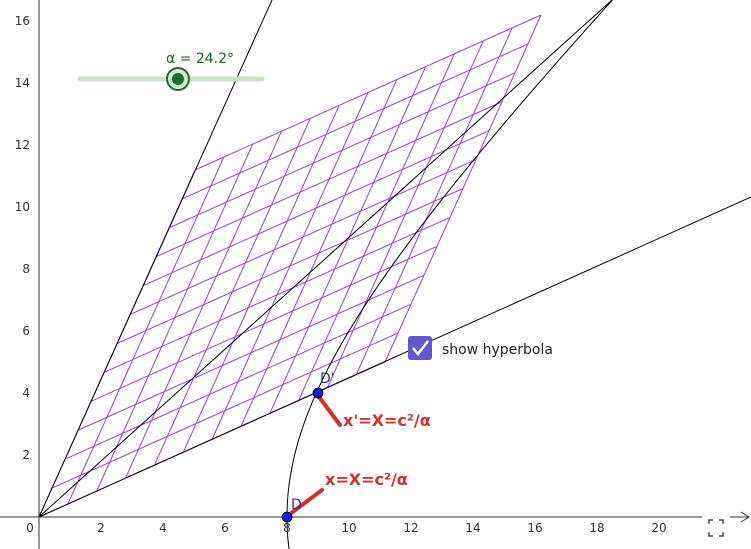 The image size is (751, 549). I want to click on point-label: D', so click(327, 379).